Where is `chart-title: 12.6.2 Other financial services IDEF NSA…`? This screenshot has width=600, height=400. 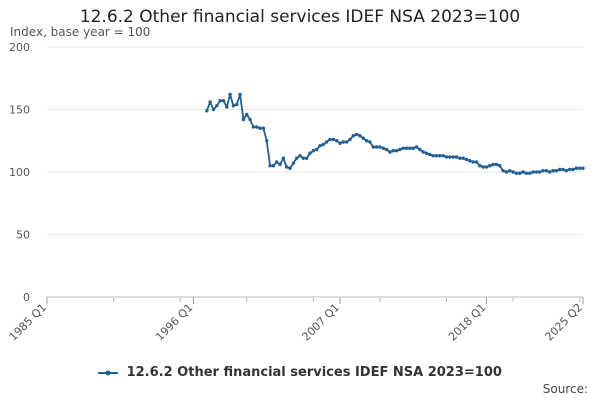
chart-title: 12.6.2 Other financial services IDEF NSA… is located at coordinates (300, 17).